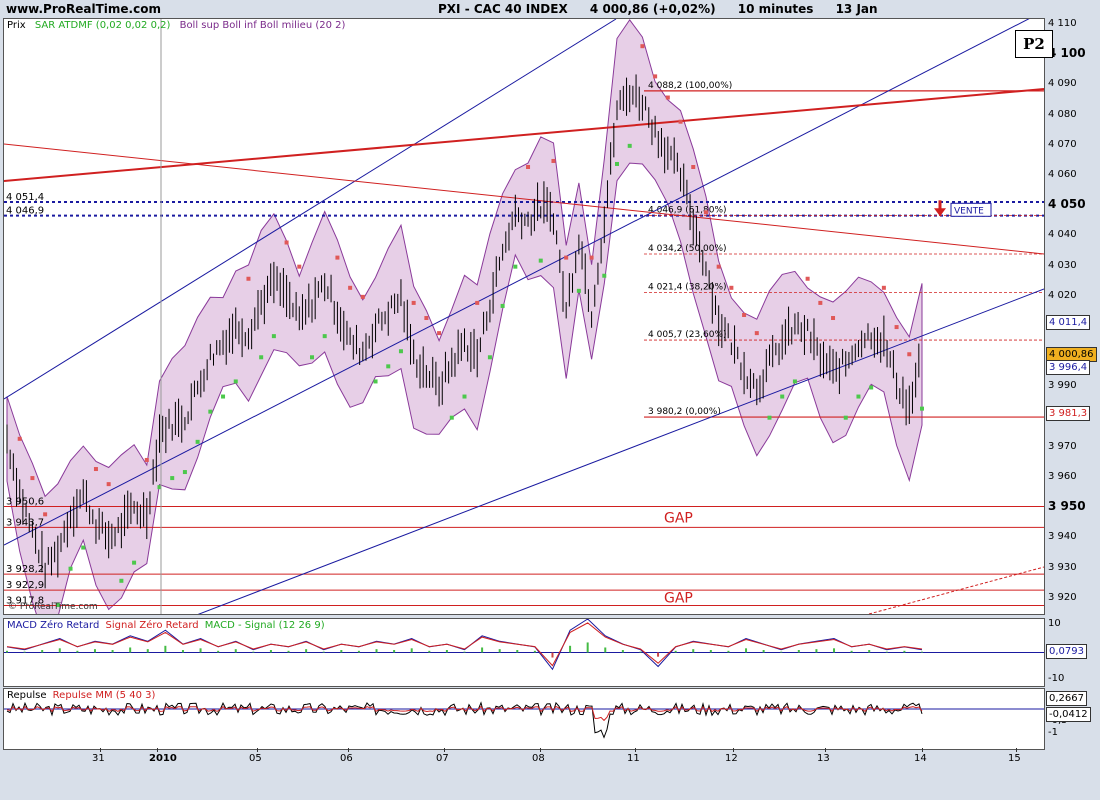 The width and height of the screenshot is (1100, 800). Describe the element at coordinates (25, 601) in the screenshot. I see `level-label-6: 3 917,8` at that location.